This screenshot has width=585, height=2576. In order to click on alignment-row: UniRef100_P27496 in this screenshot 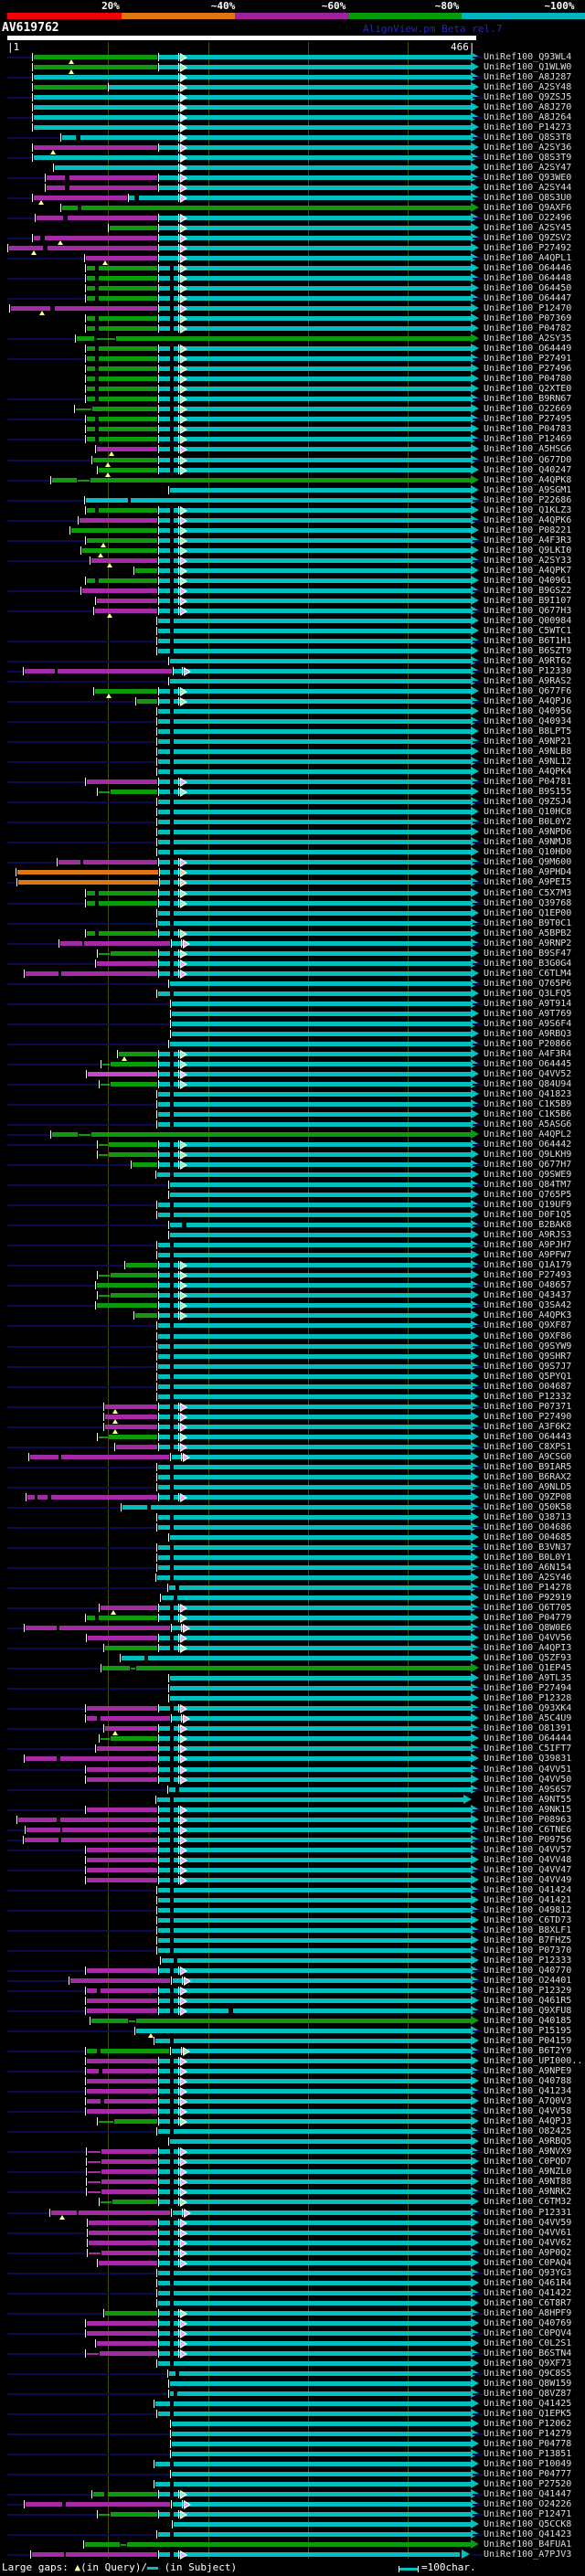, I will do `click(293, 369)`.